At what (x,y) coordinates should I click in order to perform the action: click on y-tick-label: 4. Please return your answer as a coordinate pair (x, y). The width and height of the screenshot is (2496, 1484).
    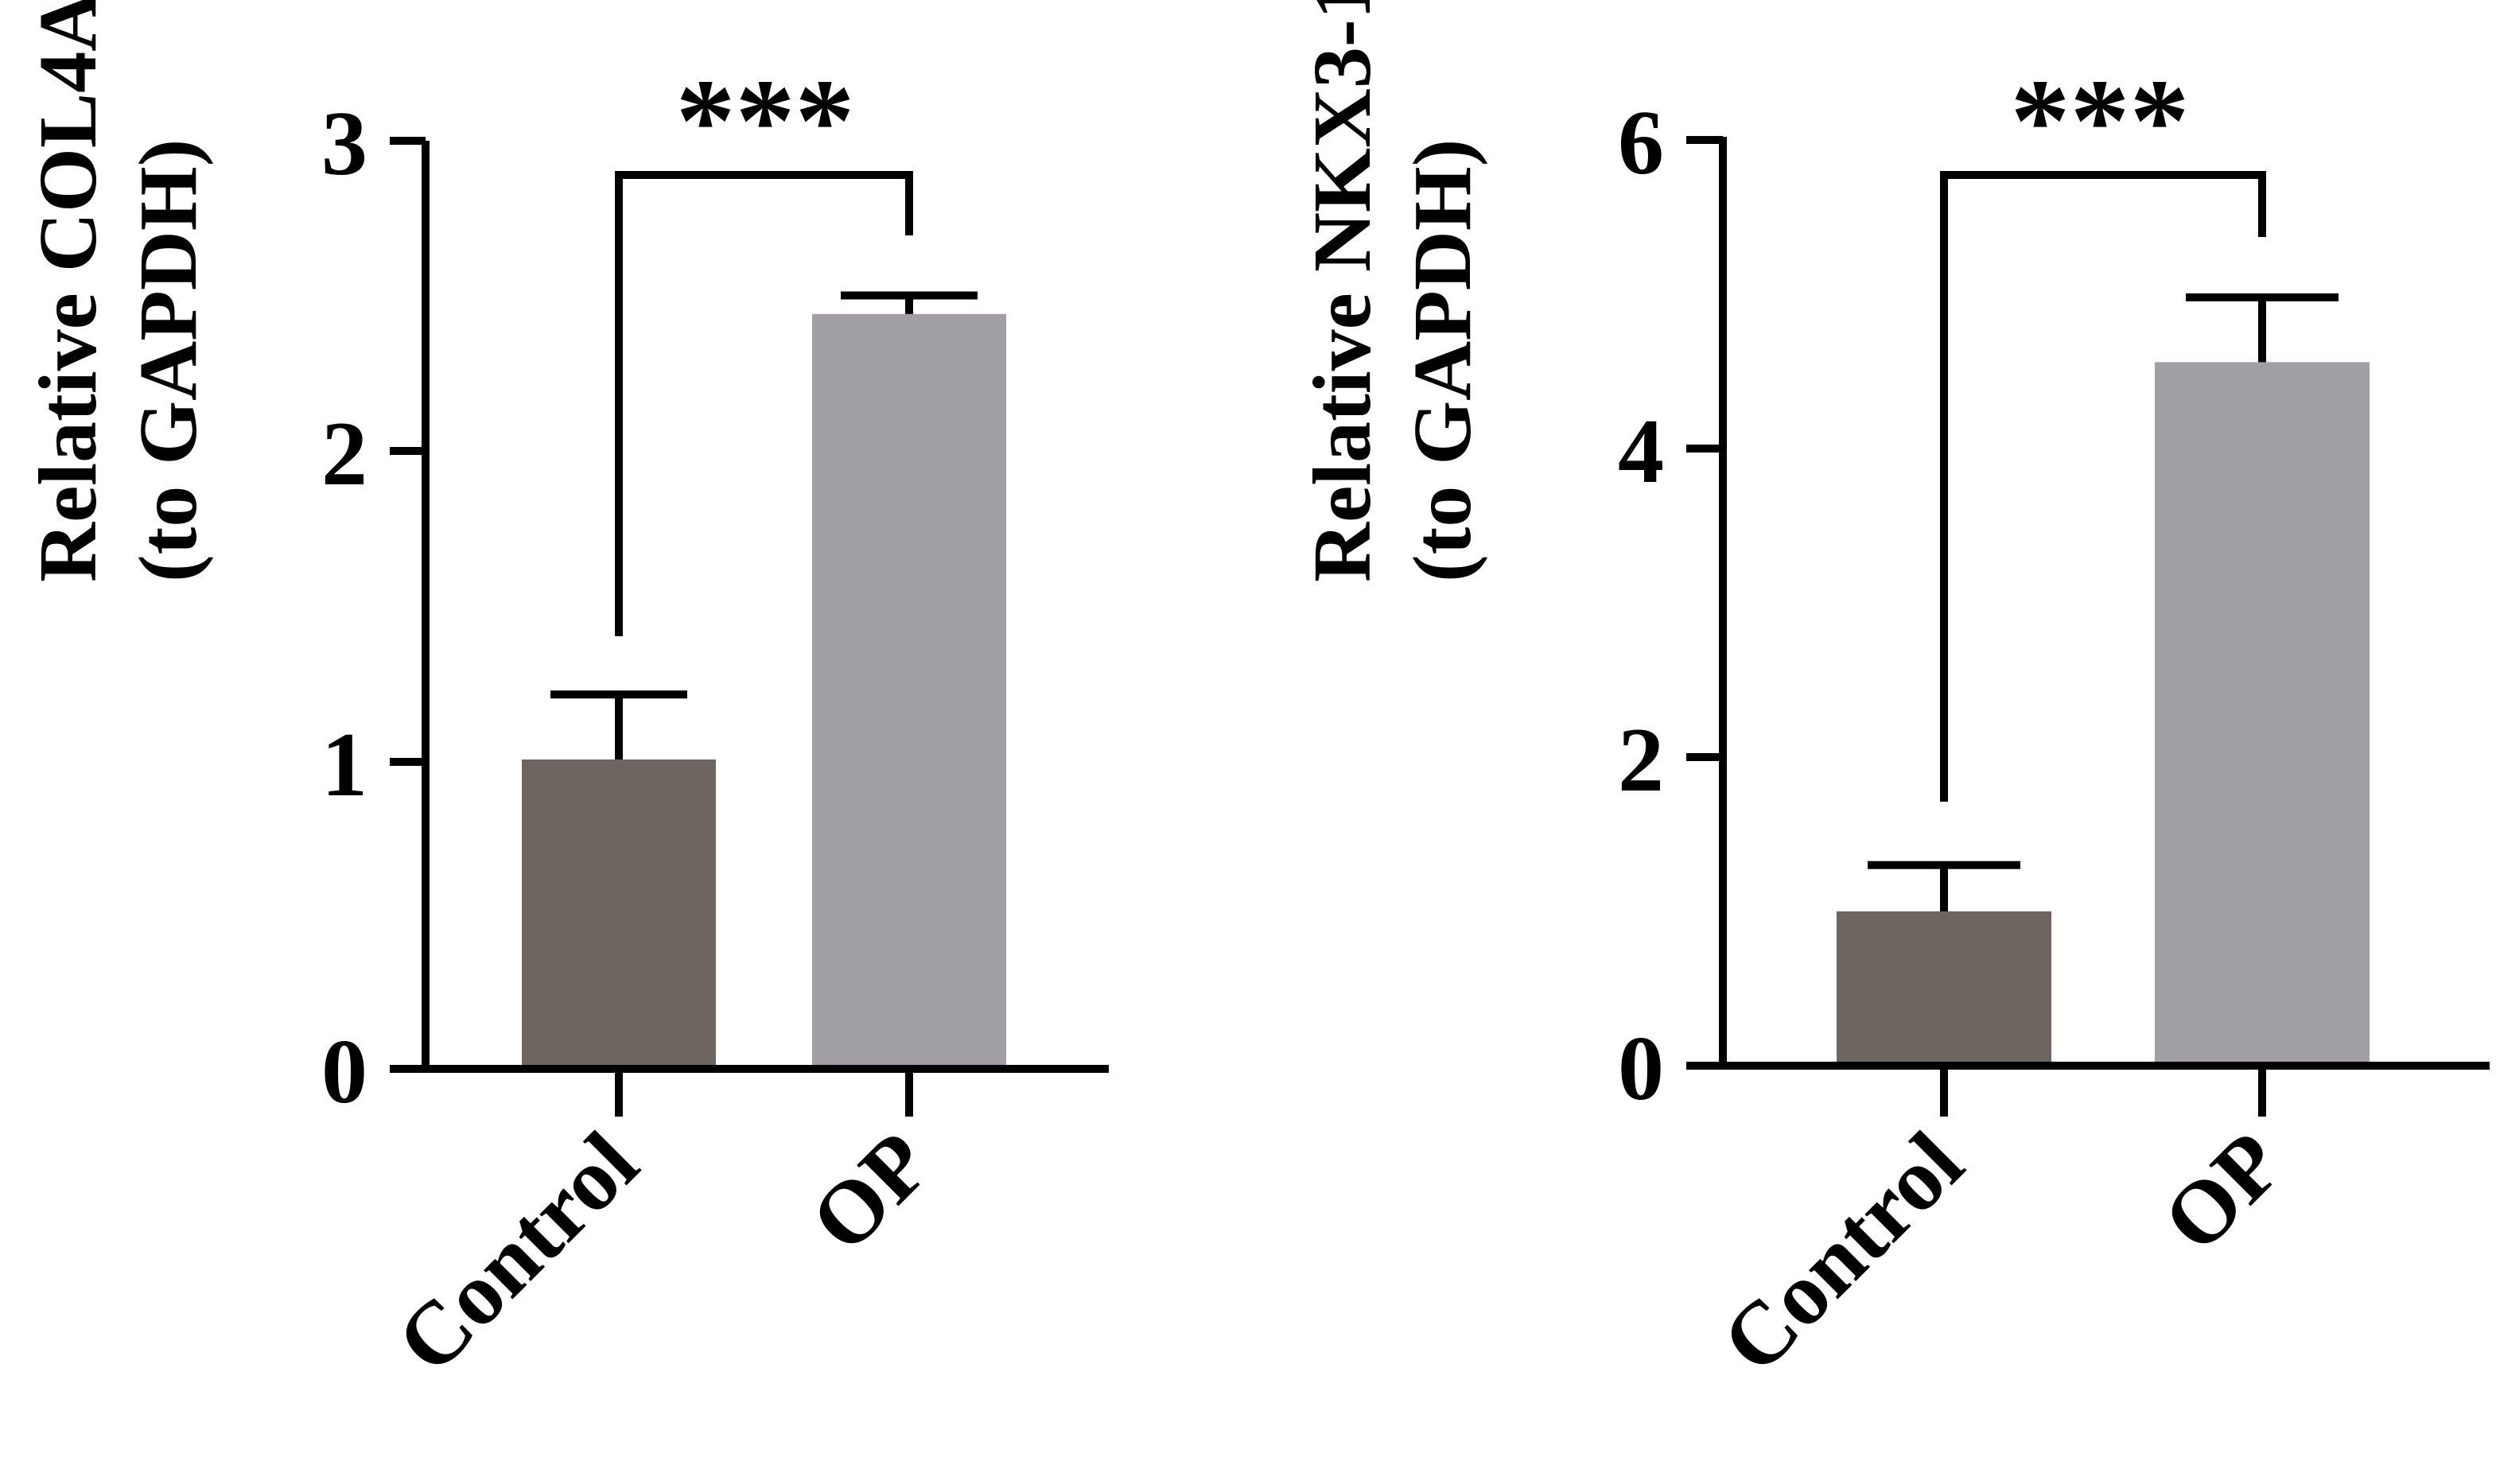
    Looking at the image, I should click on (1641, 452).